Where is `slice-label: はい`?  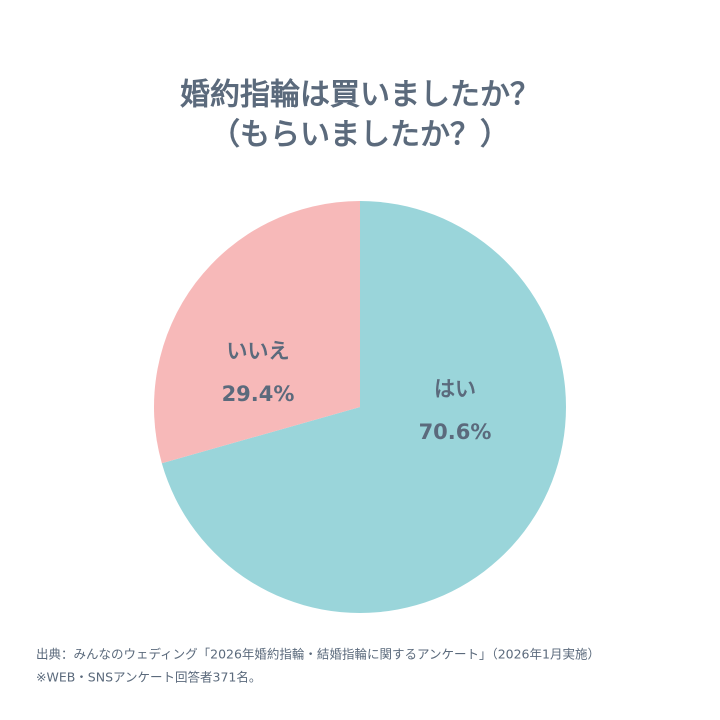 slice-label: はい is located at coordinates (455, 389).